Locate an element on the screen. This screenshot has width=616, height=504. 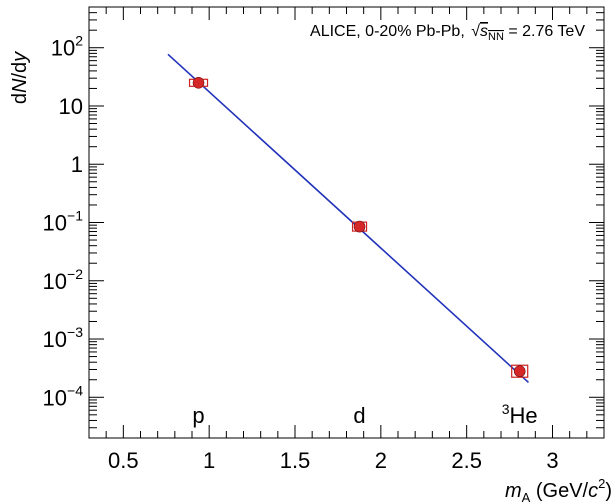
y-tick-label: 10⁻⁴ is located at coordinates (63, 396).